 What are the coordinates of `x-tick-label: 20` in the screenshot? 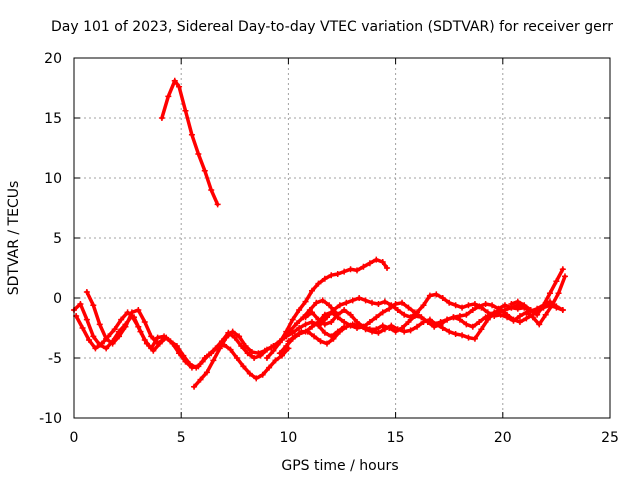 It's located at (503, 438).